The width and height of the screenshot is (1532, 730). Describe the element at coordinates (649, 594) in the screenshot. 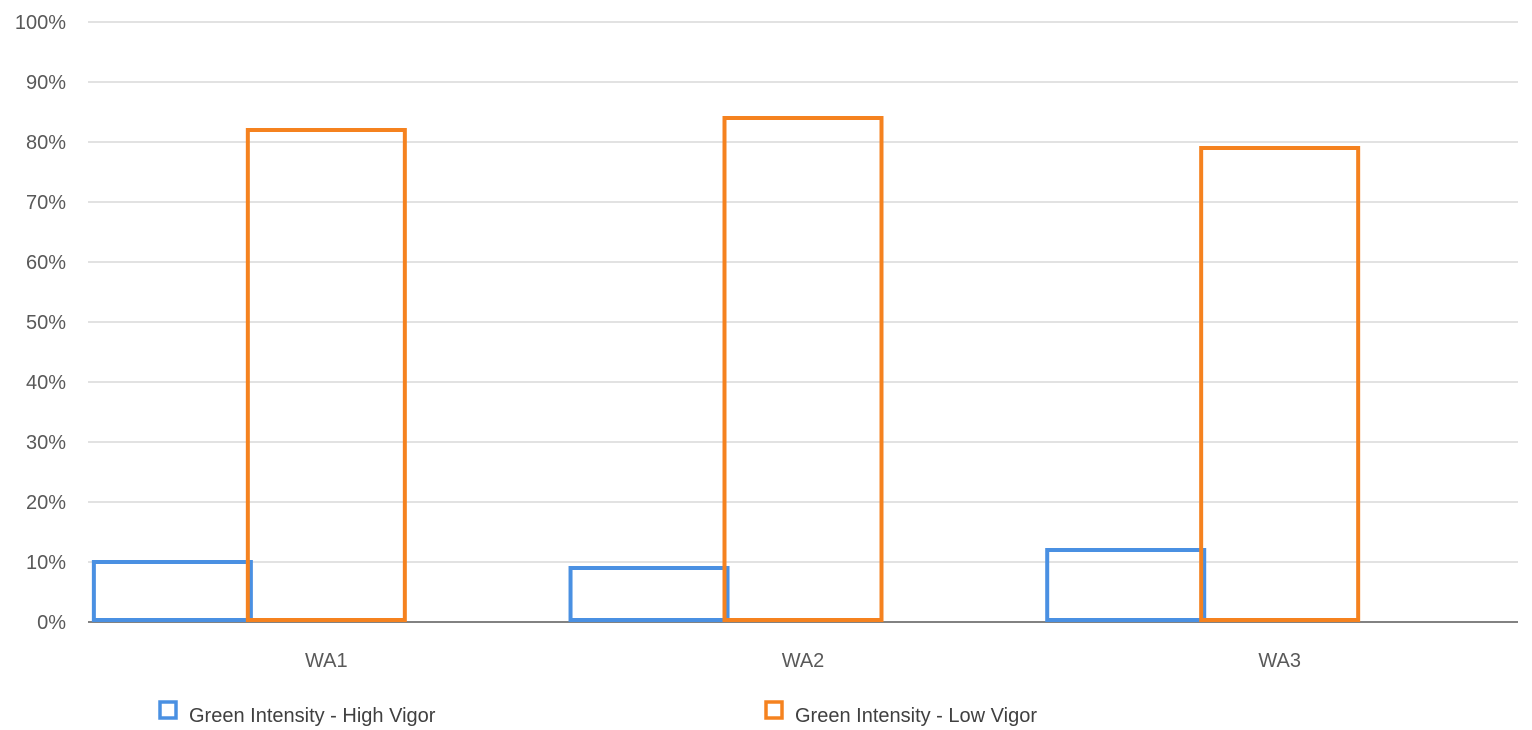

I see `bar-wa2-high-vigor` at that location.